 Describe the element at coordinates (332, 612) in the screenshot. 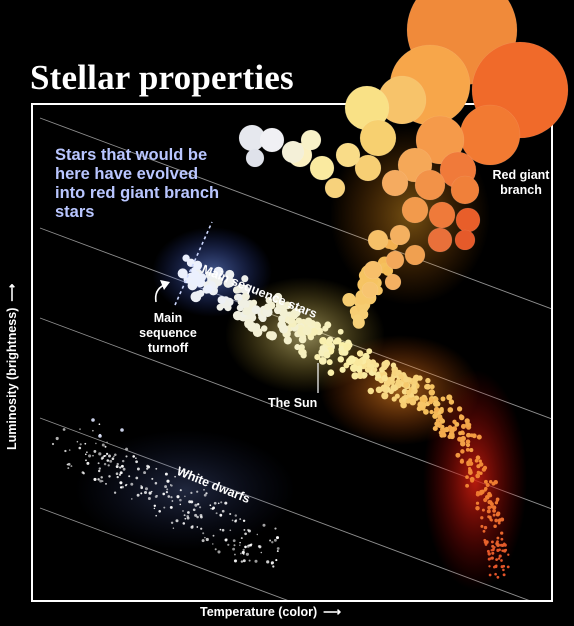

I see `x-axis-arrow-icon: ⟶` at that location.